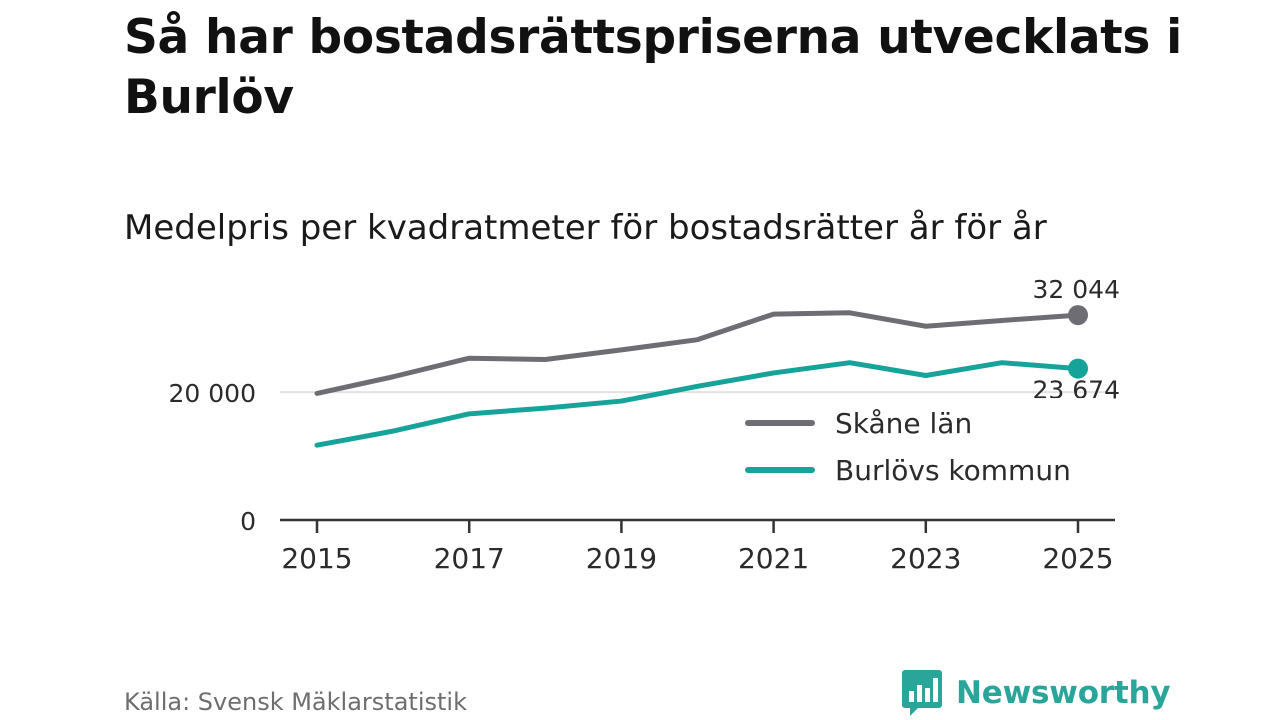  I want to click on legend-label: Skåne län, so click(903, 423).